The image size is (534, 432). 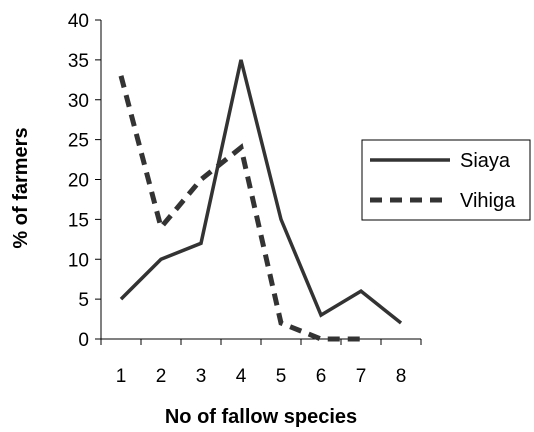 What do you see at coordinates (401, 376) in the screenshot?
I see `x-tick-label: 8` at bounding box center [401, 376].